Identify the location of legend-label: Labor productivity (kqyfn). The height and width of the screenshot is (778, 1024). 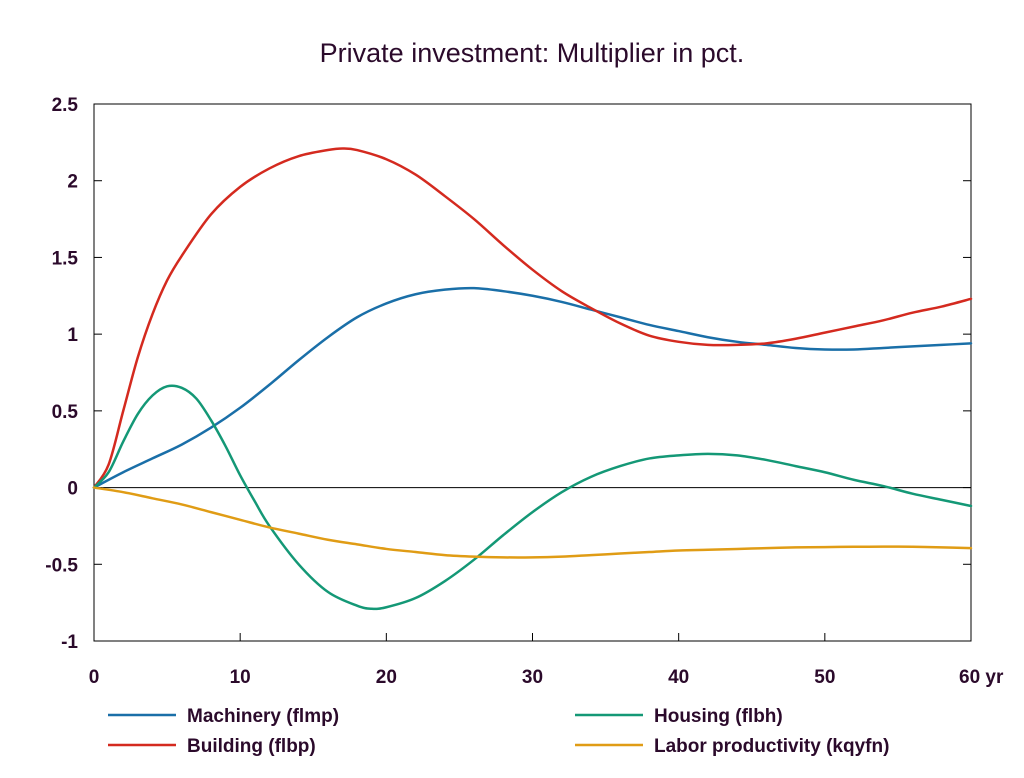
(771, 746).